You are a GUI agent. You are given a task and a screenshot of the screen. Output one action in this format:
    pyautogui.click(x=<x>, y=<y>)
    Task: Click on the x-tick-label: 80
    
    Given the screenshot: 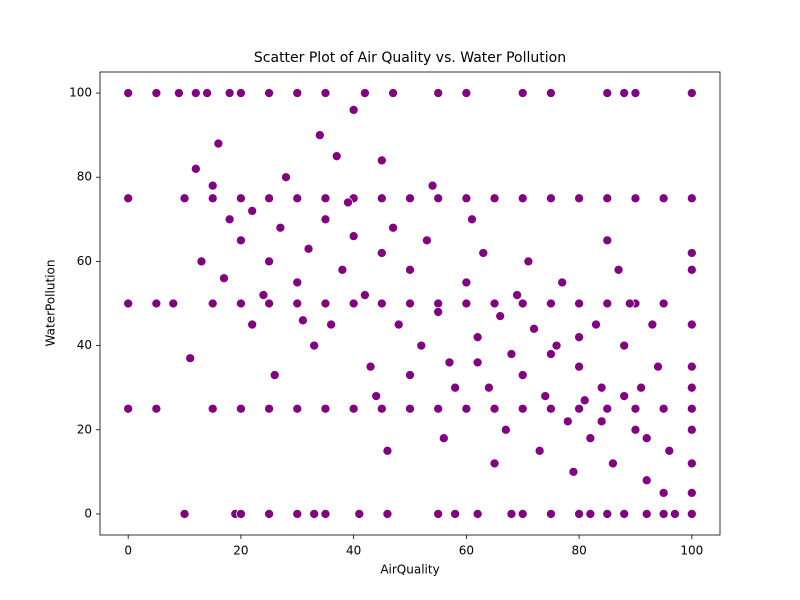 What is the action you would take?
    pyautogui.click(x=578, y=551)
    